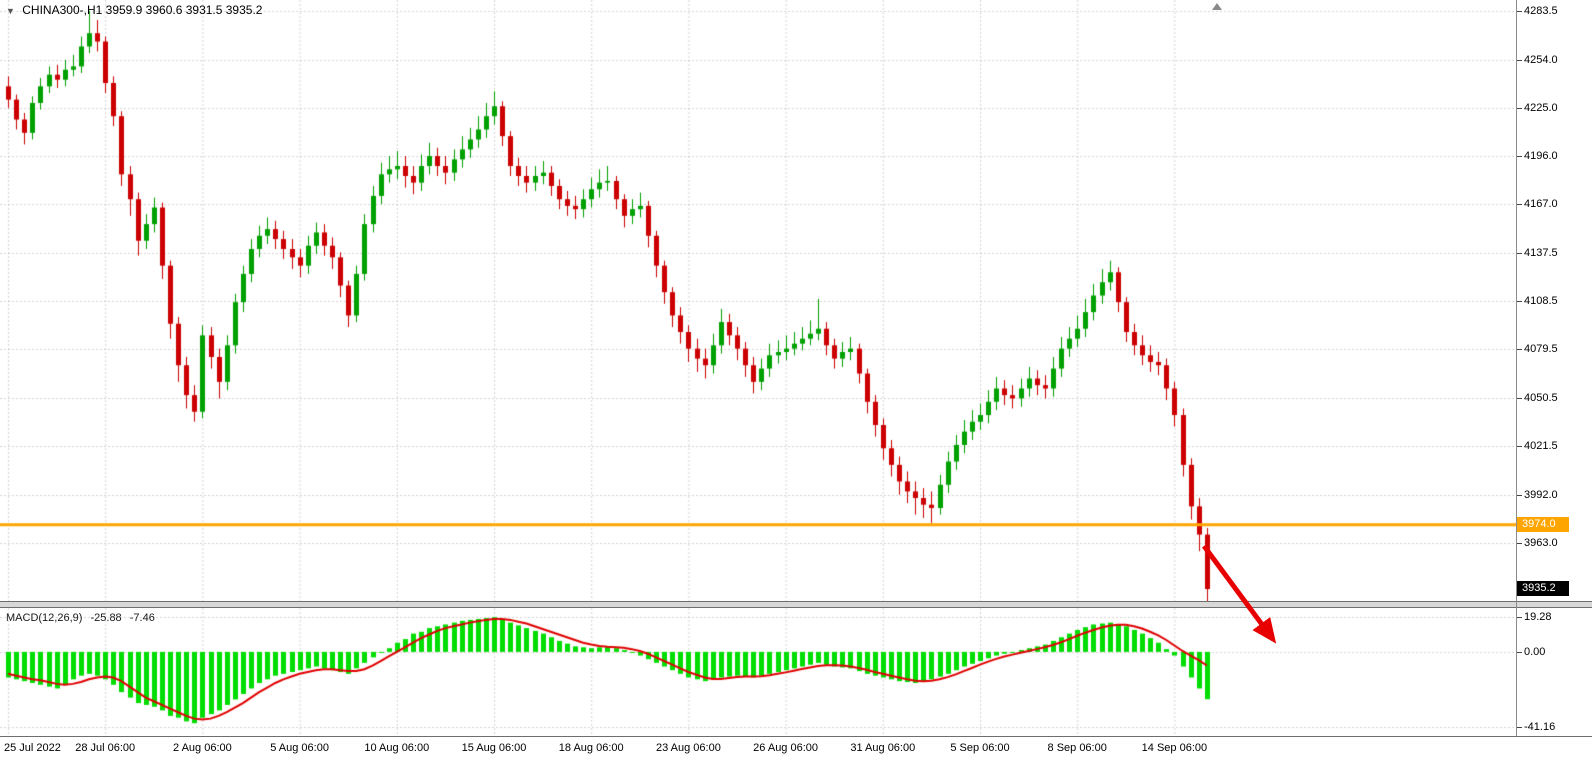  What do you see at coordinates (1541, 397) in the screenshot?
I see `price-tick-label: 4050.5` at bounding box center [1541, 397].